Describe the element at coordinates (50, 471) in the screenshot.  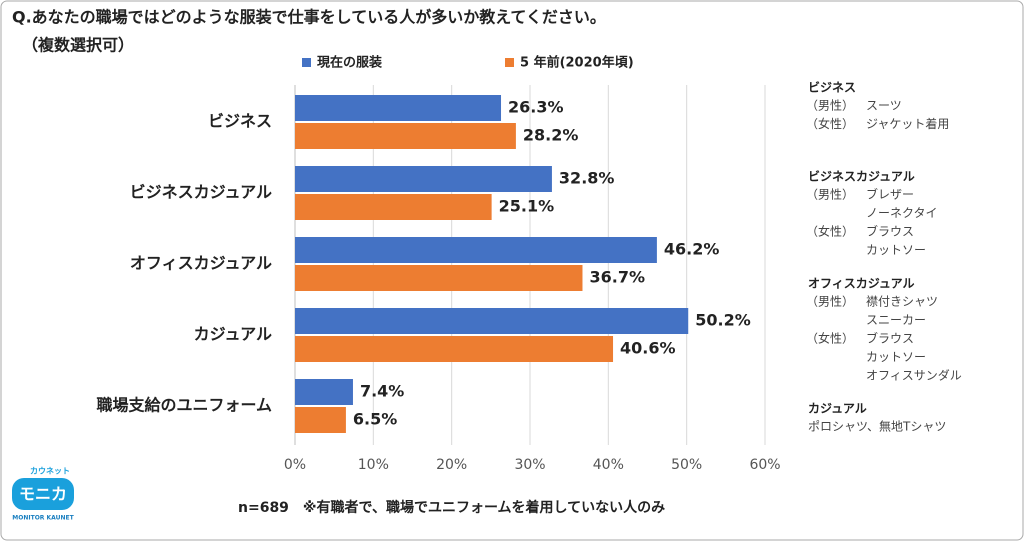
I see `logo-top: カウネット` at that location.